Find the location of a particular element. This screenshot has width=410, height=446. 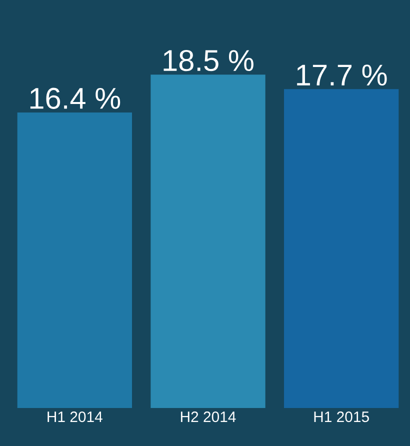

data-label: 18.5 % is located at coordinates (209, 61).